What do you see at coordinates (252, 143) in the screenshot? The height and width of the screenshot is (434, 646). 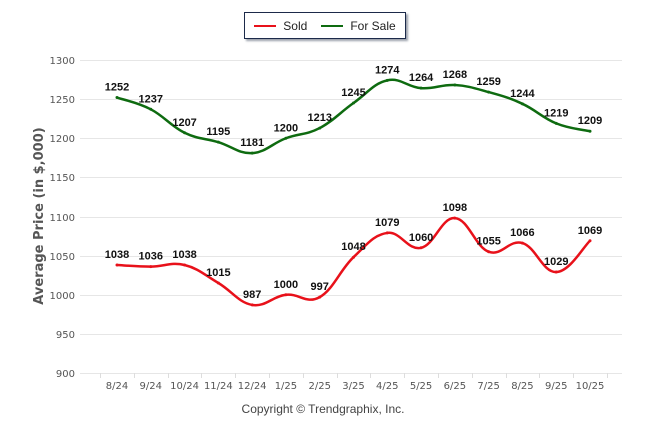 I see `data-label-for-sale: 1181` at bounding box center [252, 143].